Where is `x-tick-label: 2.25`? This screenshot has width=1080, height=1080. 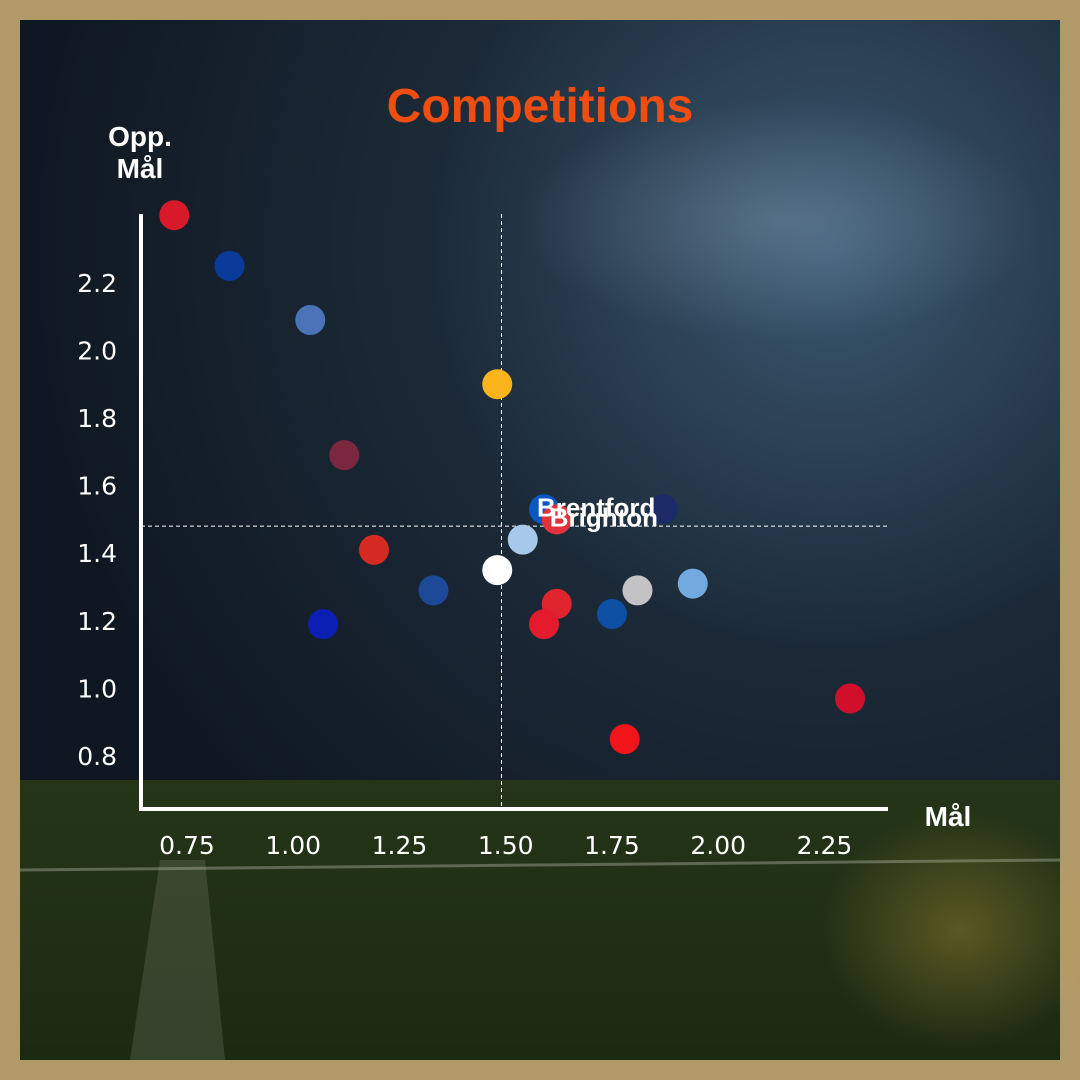
x-tick-label: 2.25 is located at coordinates (825, 845).